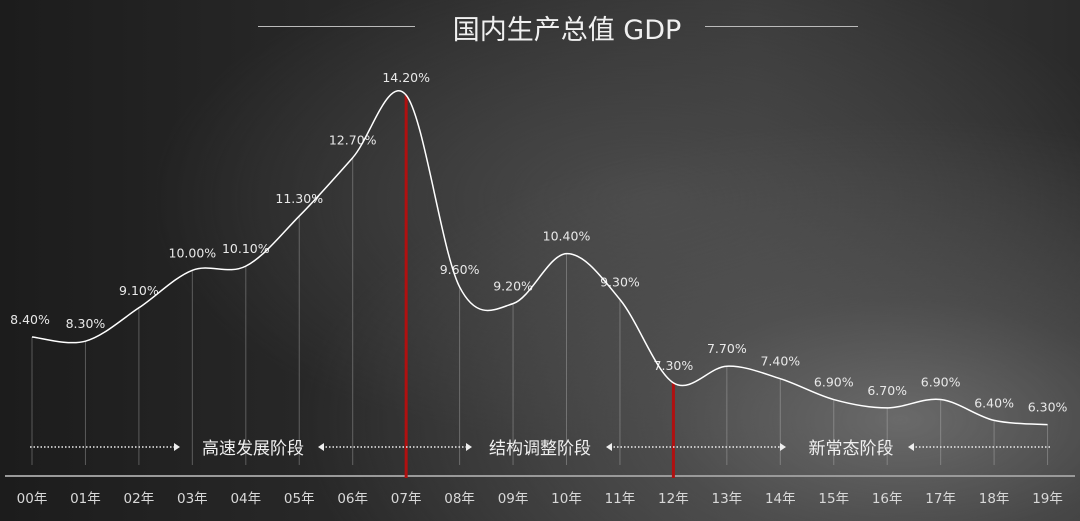 This screenshot has height=521, width=1080. Describe the element at coordinates (994, 402) in the screenshot. I see `data-label: 6.40%` at that location.